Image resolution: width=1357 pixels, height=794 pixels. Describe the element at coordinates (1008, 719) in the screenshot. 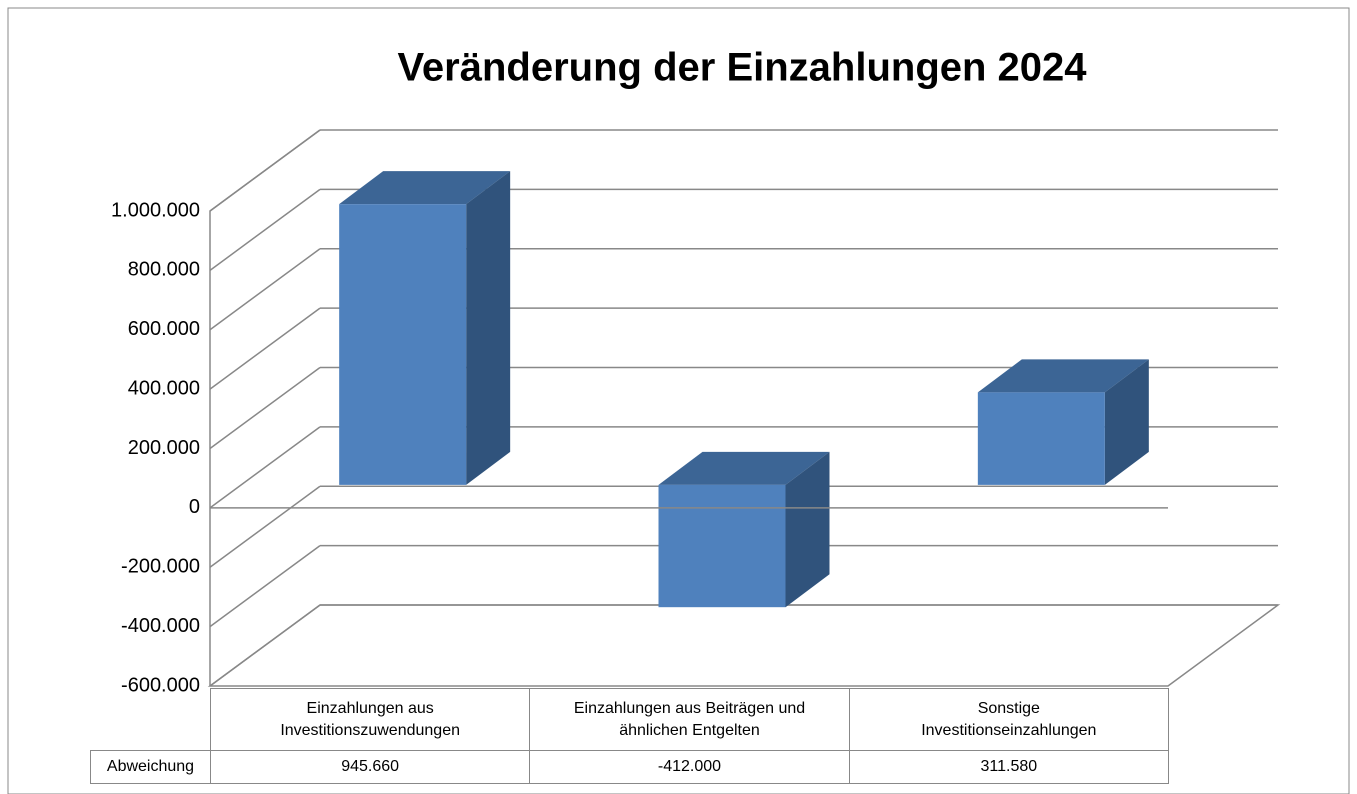

I see `category-label: Sonstige Investitionseinzahlungen` at that location.